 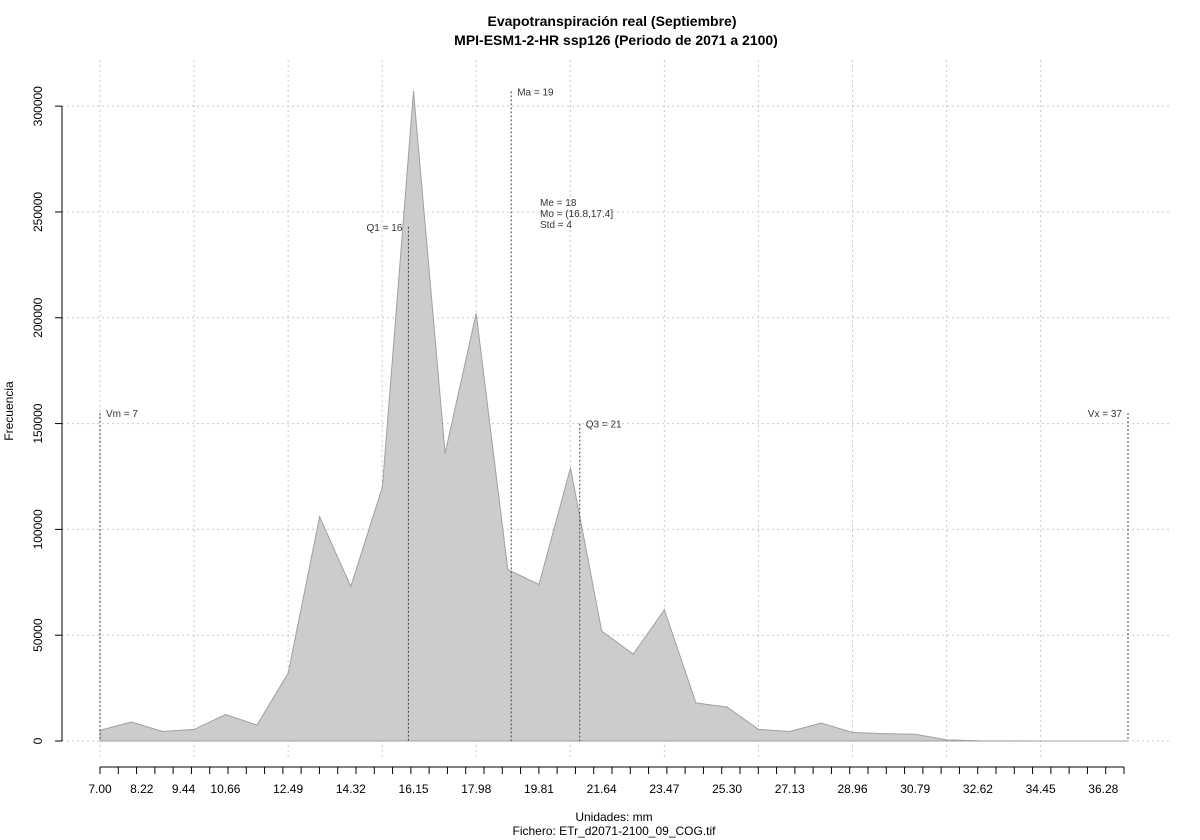 What do you see at coordinates (535, 92) in the screenshot?
I see `marker-label: Ma = 19` at bounding box center [535, 92].